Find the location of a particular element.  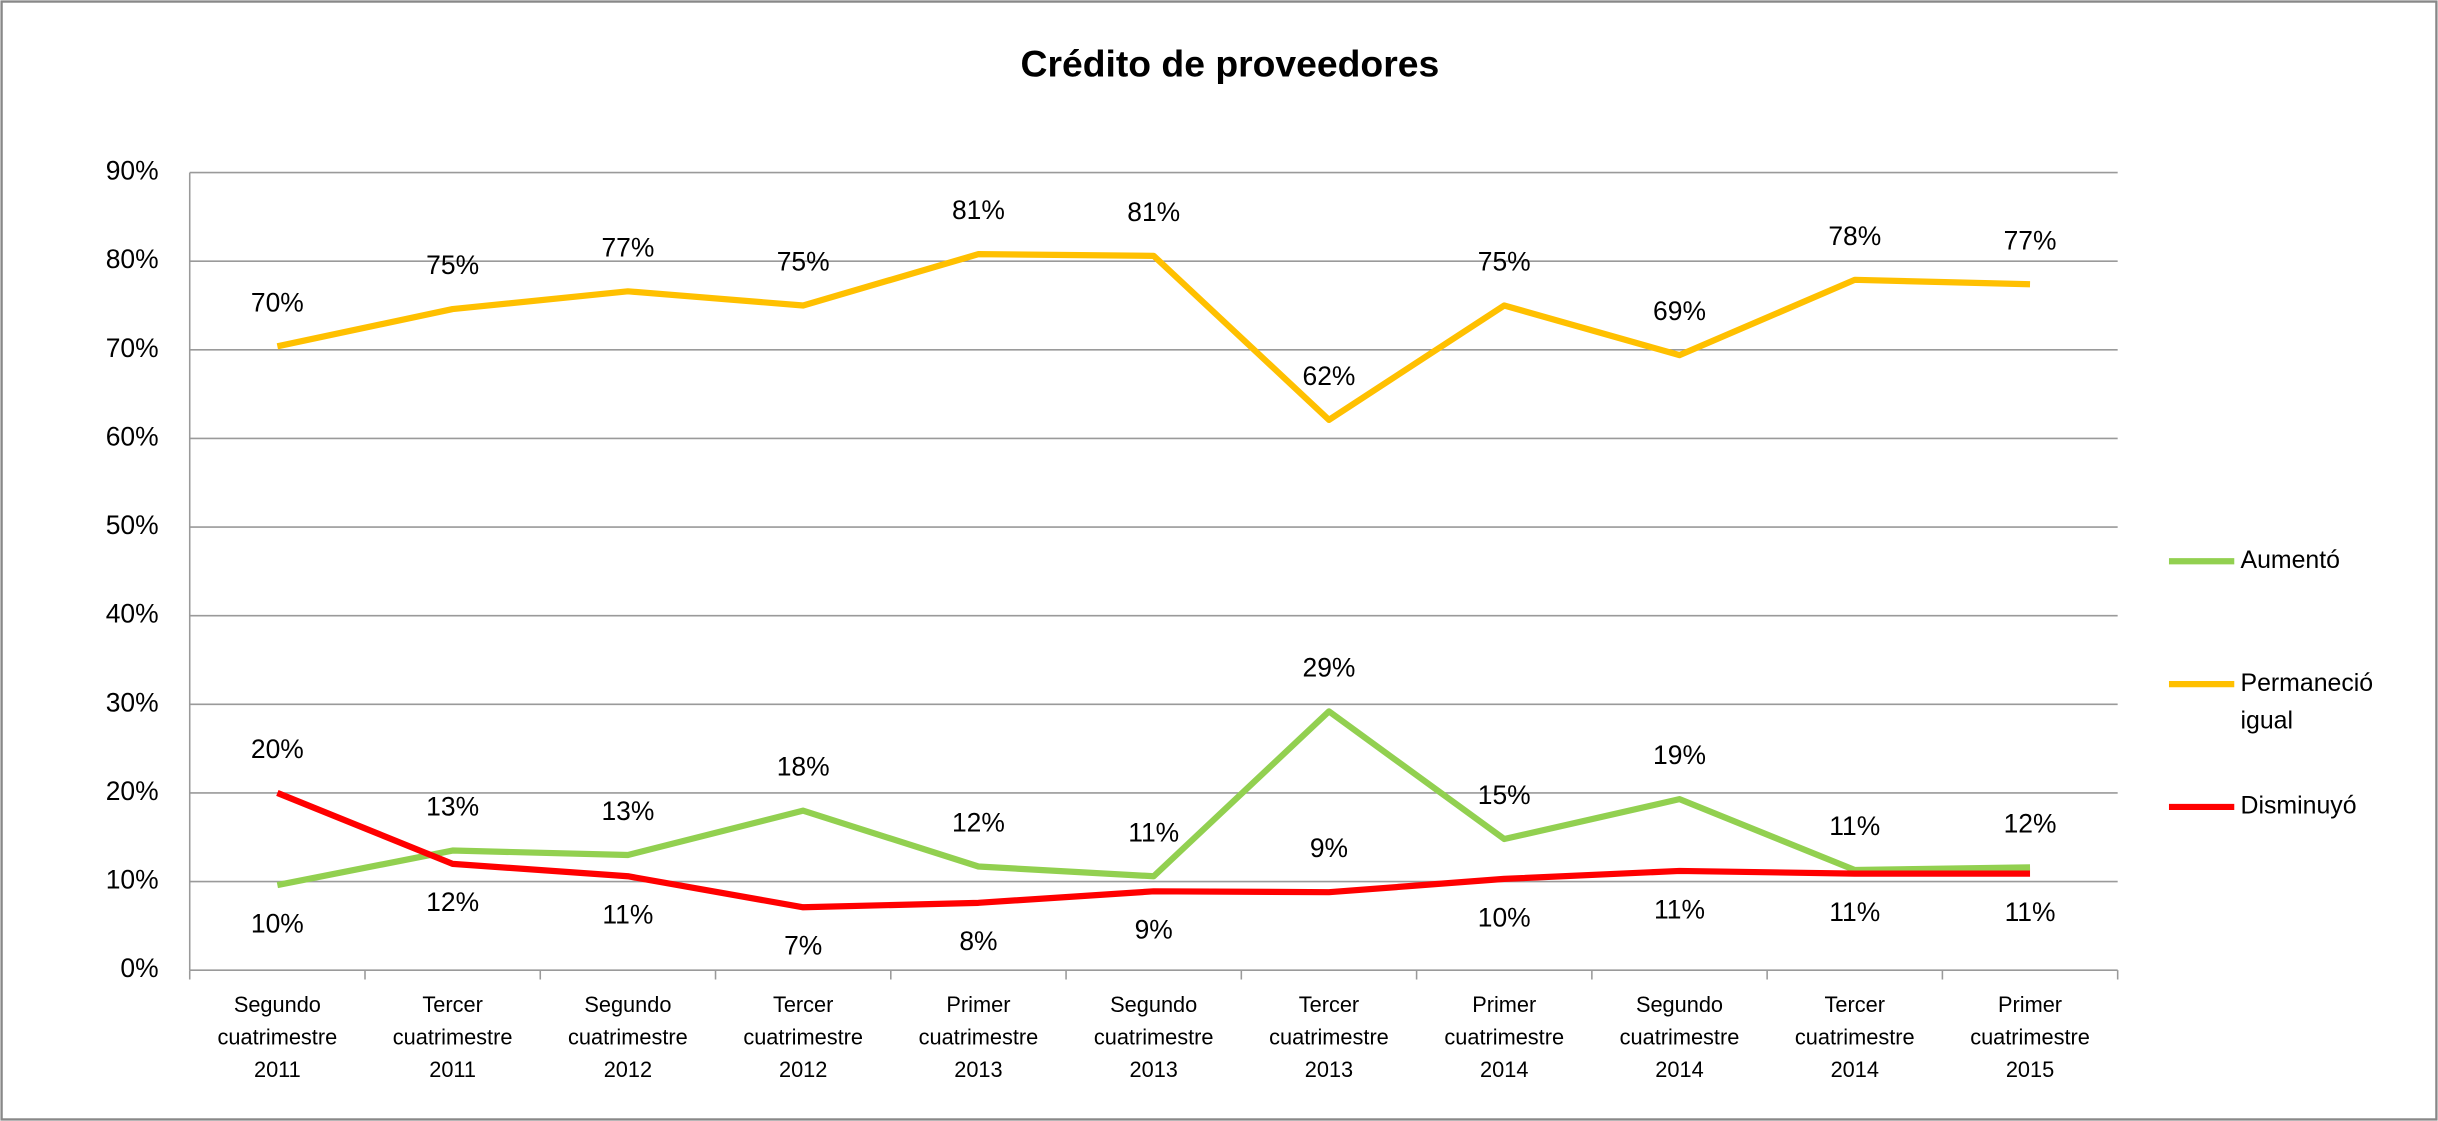

y-tick-label: 20% is located at coordinates (132, 791).